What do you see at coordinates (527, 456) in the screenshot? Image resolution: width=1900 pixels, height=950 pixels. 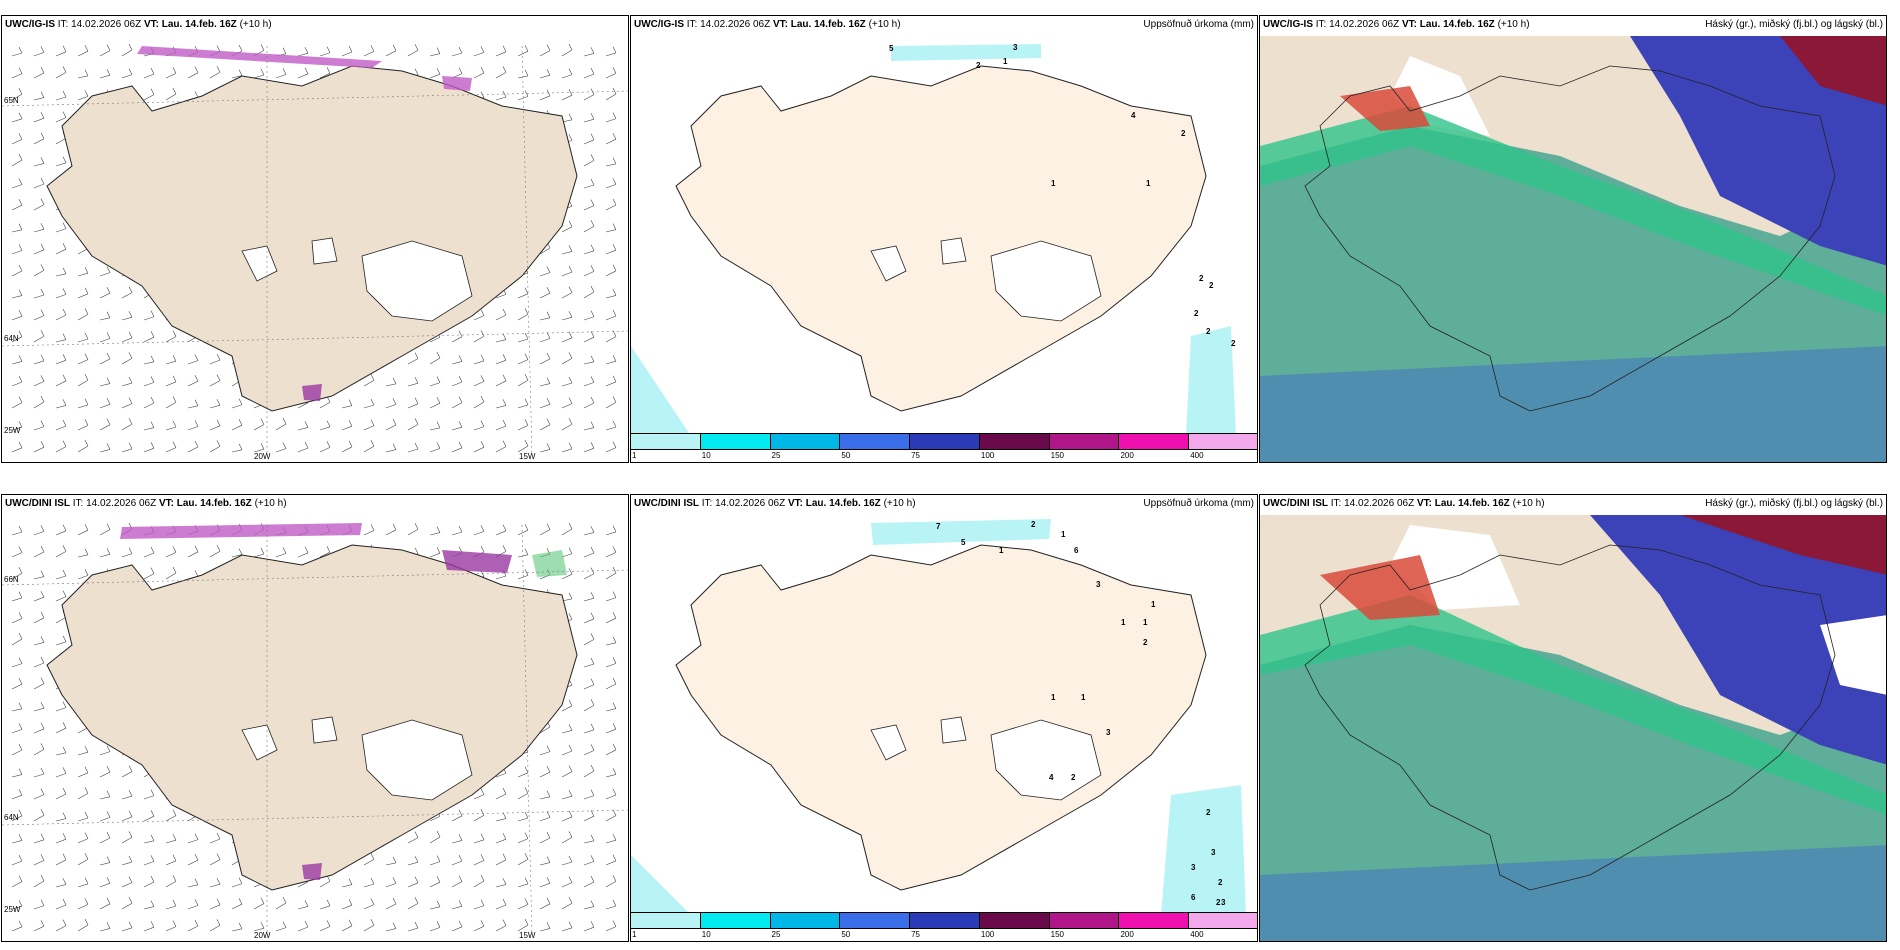 I see `lon-label-15w: 15W` at bounding box center [527, 456].